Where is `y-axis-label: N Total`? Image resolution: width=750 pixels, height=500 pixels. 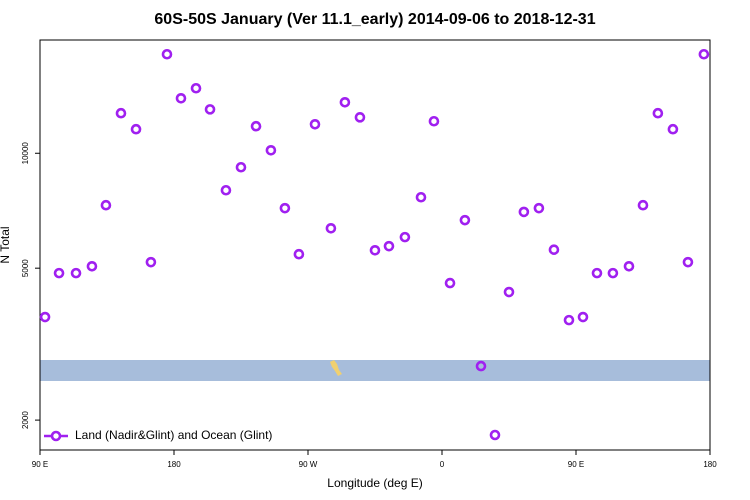 y-axis-label: N Total is located at coordinates (6, 244).